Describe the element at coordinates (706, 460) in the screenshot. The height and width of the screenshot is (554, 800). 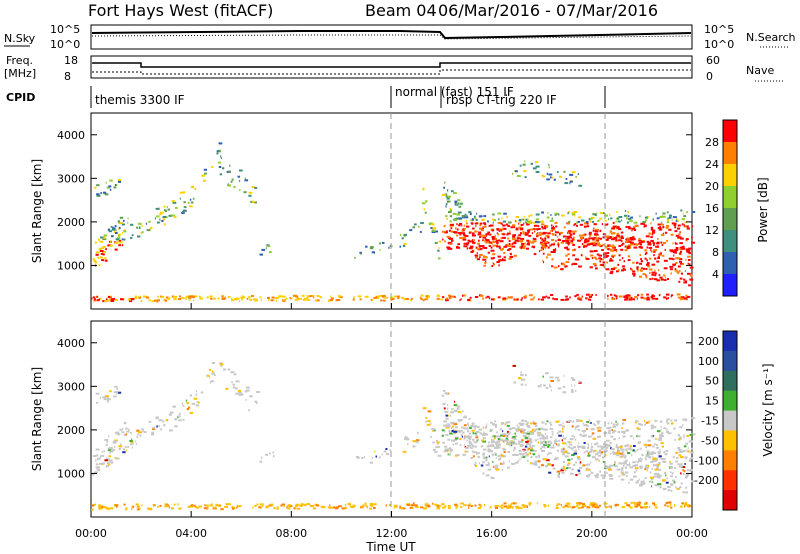
I see `colorbar-tick-label: -100` at that location.